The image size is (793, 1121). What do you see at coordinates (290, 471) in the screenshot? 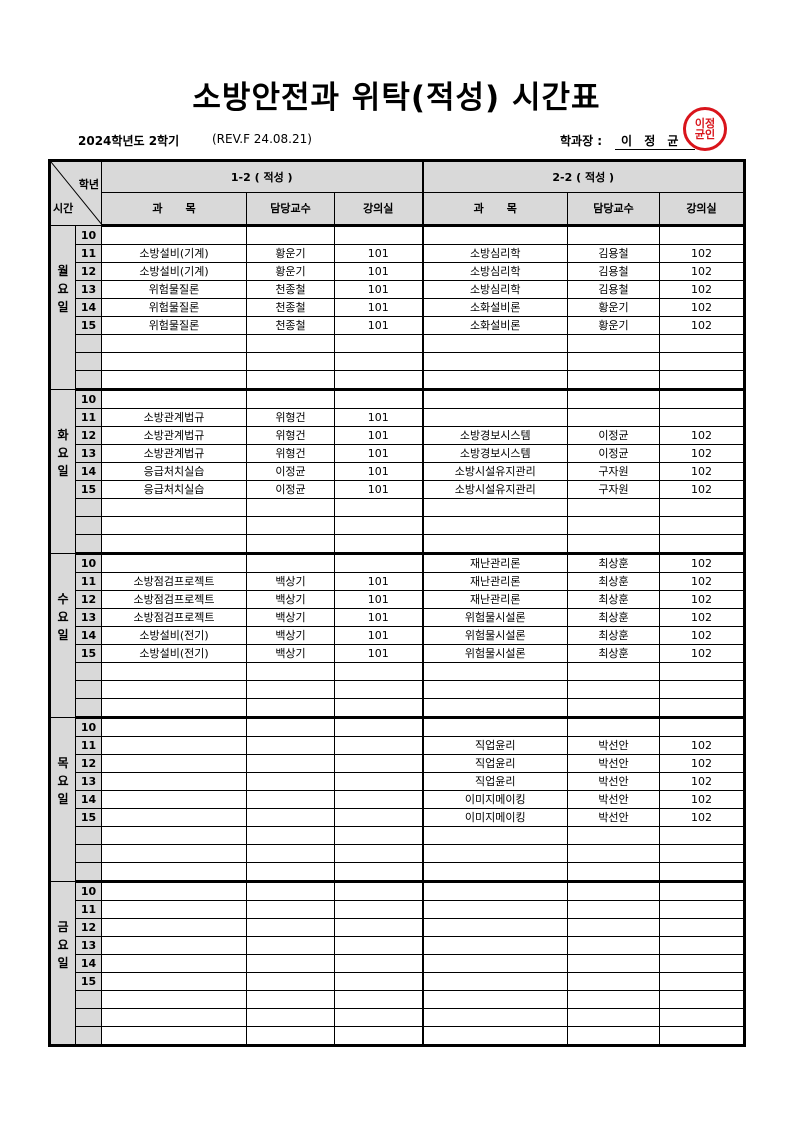
I see `professor-cell: 이정균` at bounding box center [290, 471].